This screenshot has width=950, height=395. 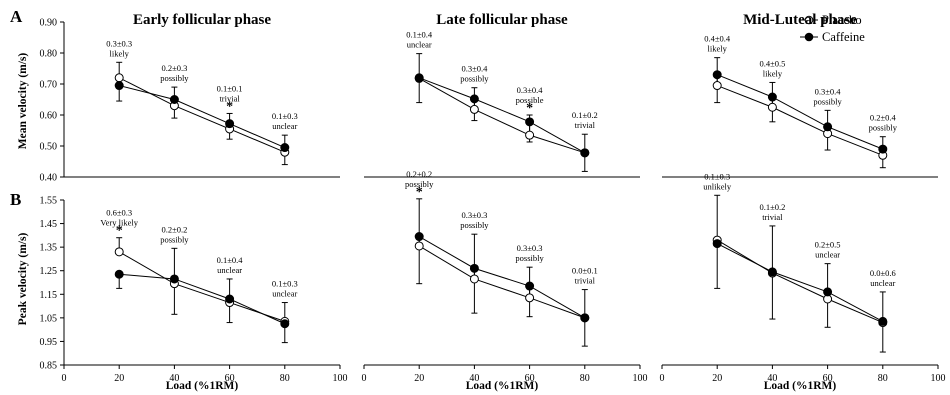 I want to click on y-tick-label: 0.80, so click(x=49, y=54).